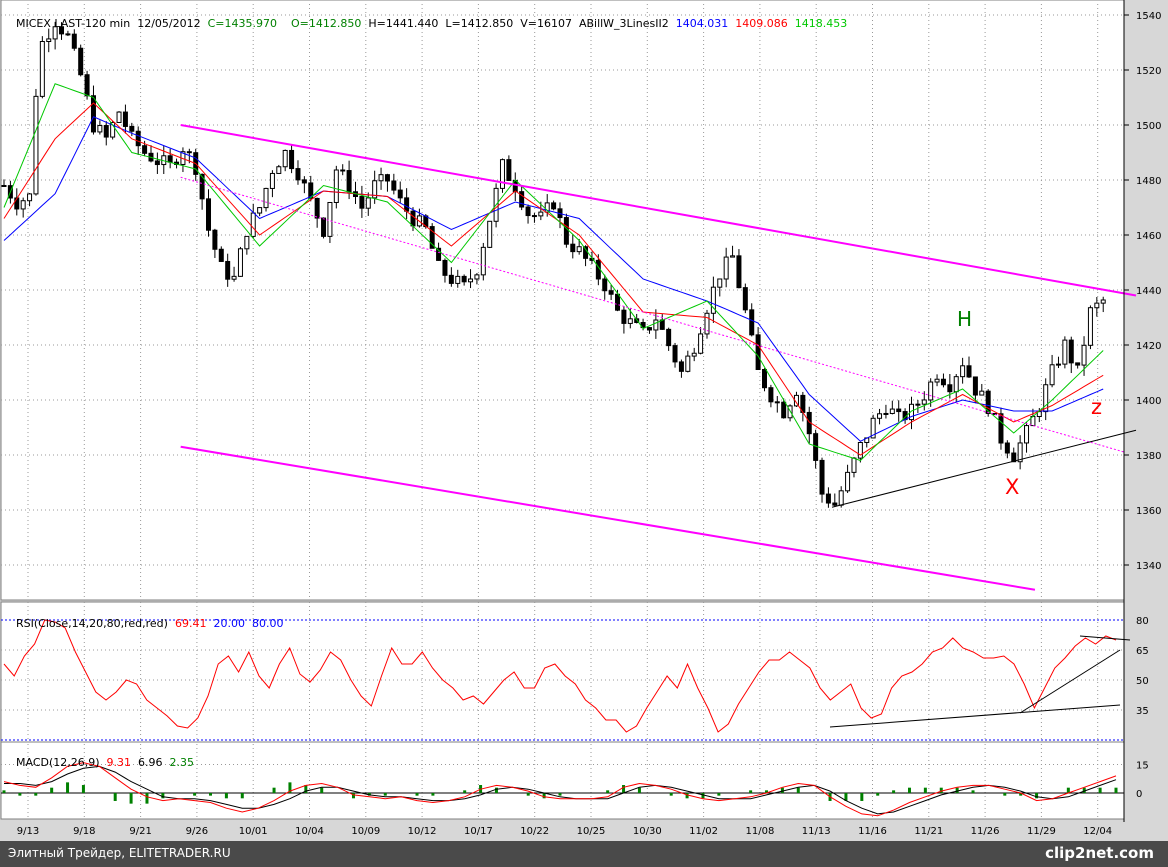 The width and height of the screenshot is (1168, 867). Describe the element at coordinates (229, 623) in the screenshot. I see `rsi-low-level: 20.00` at that location.